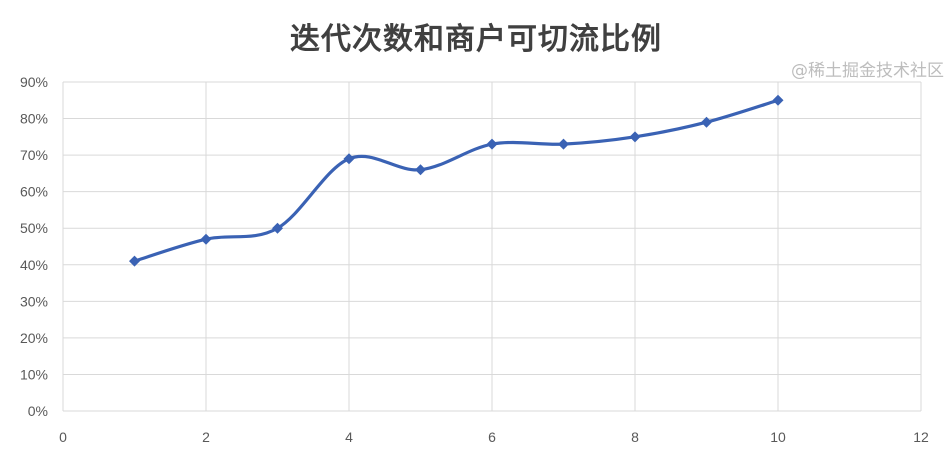  I want to click on y-tick-label: 70%, so click(34, 155).